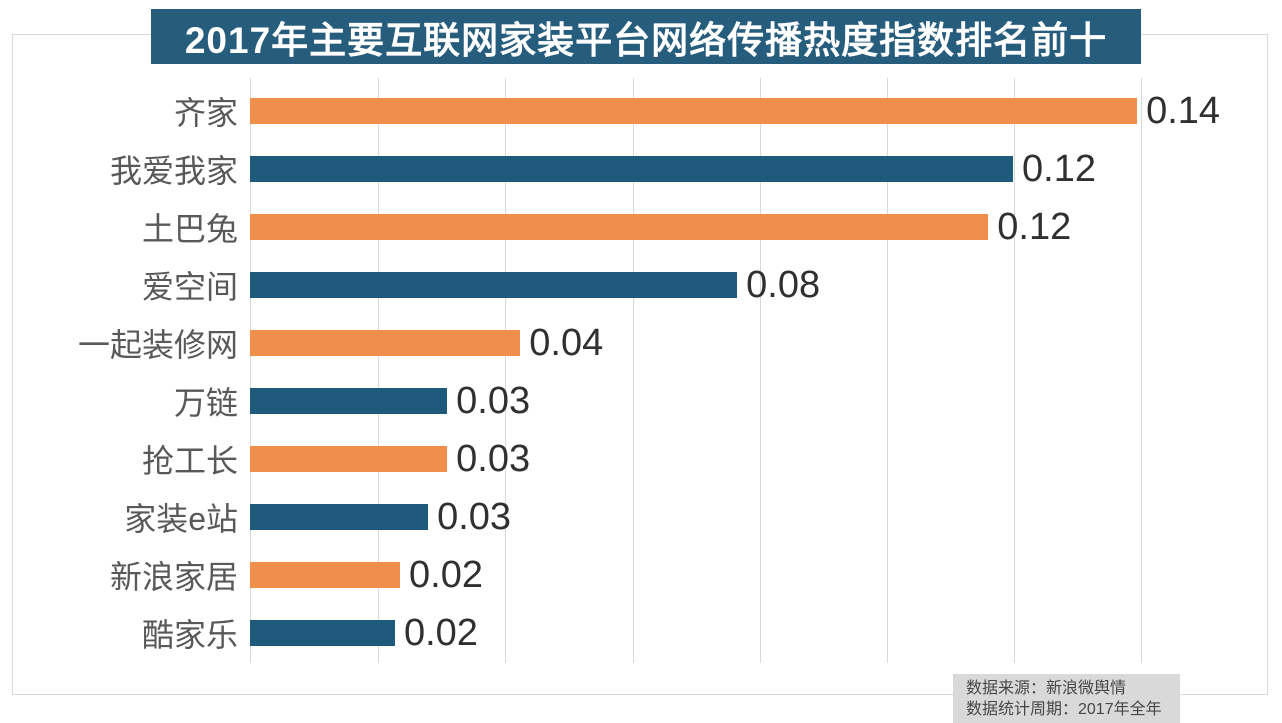 The width and height of the screenshot is (1282, 723). I want to click on value-label: 0.14, so click(1183, 110).